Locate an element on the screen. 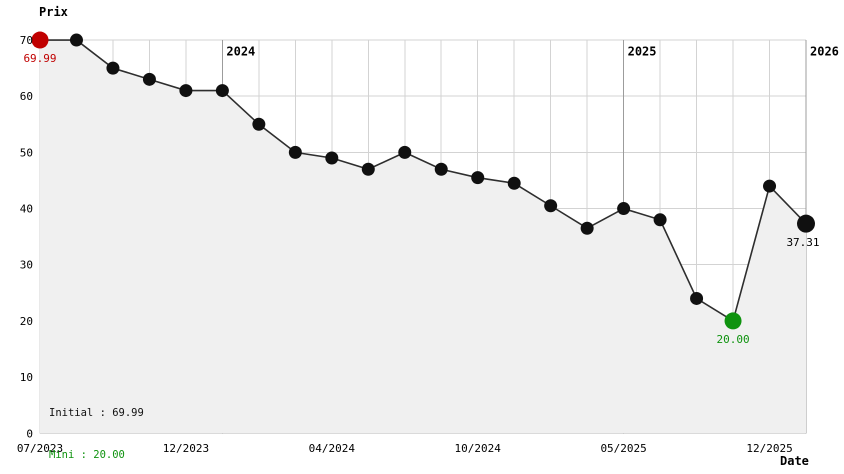  year-label: 2025 is located at coordinates (642, 52).